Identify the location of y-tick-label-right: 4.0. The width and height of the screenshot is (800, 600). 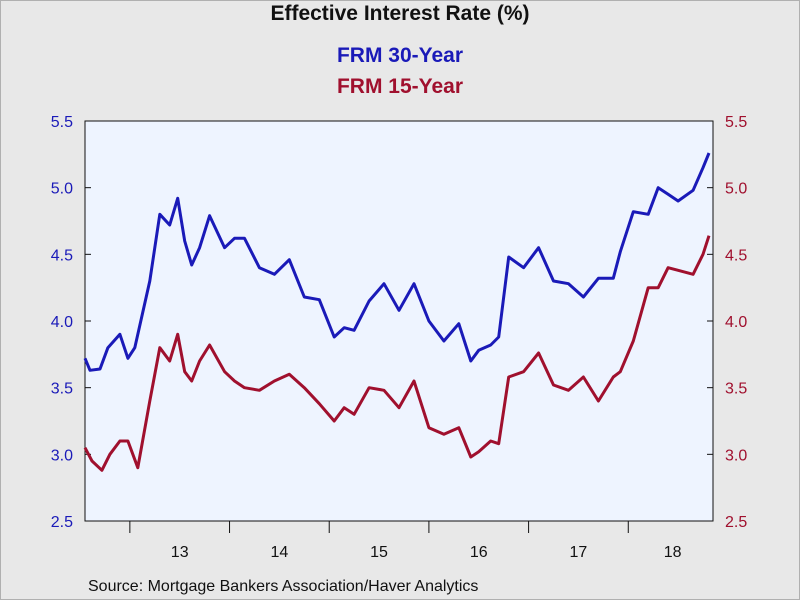
(736, 322).